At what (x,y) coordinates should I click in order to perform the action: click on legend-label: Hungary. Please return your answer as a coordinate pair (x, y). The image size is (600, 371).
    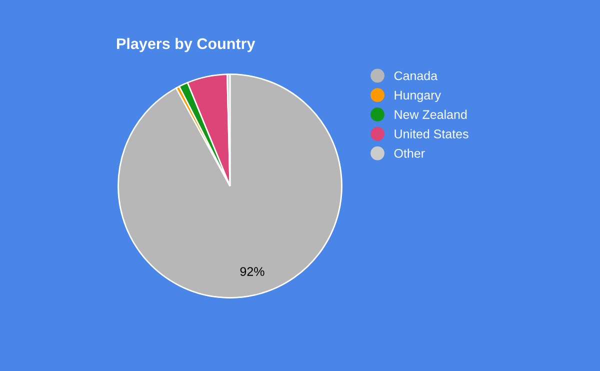
    Looking at the image, I should click on (417, 96).